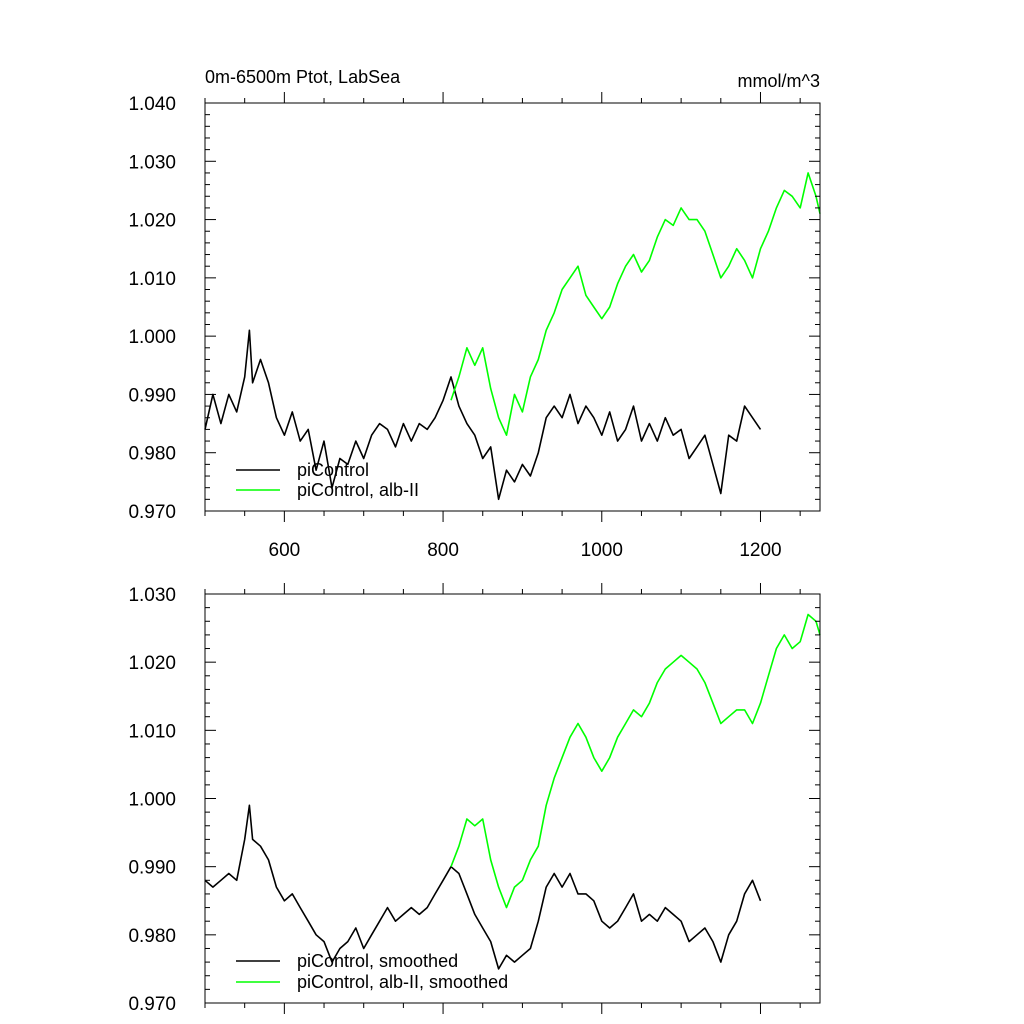 This screenshot has height=1024, width=1024. Describe the element at coordinates (443, 550) in the screenshot. I see `top-xtick-label: 800` at that location.